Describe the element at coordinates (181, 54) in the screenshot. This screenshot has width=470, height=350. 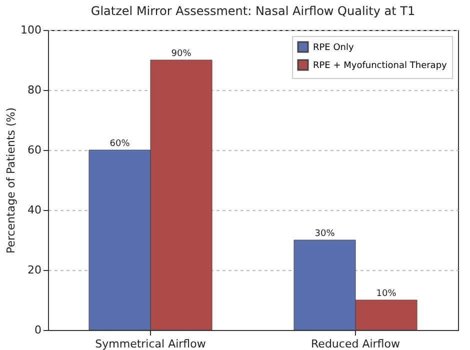
I see `data-label: 90%` at that location.